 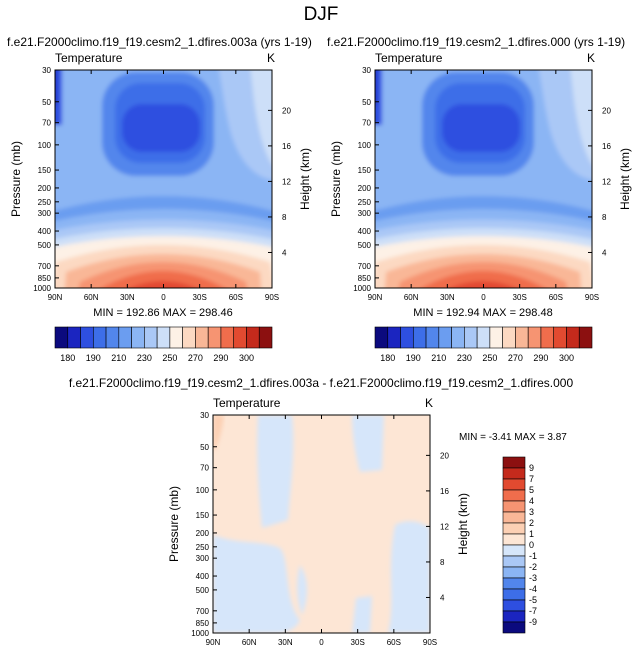 I want to click on colorbar-label: 5, so click(x=531, y=490).